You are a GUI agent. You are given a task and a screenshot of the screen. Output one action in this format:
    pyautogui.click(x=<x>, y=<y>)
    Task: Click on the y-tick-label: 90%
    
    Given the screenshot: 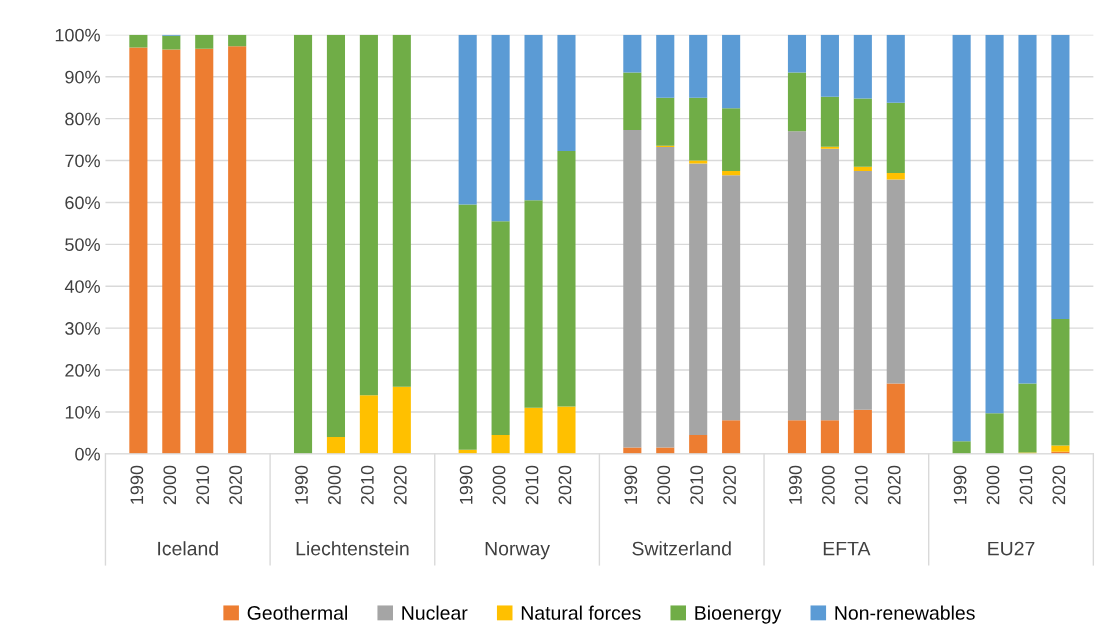 What is the action you would take?
    pyautogui.click(x=82, y=77)
    